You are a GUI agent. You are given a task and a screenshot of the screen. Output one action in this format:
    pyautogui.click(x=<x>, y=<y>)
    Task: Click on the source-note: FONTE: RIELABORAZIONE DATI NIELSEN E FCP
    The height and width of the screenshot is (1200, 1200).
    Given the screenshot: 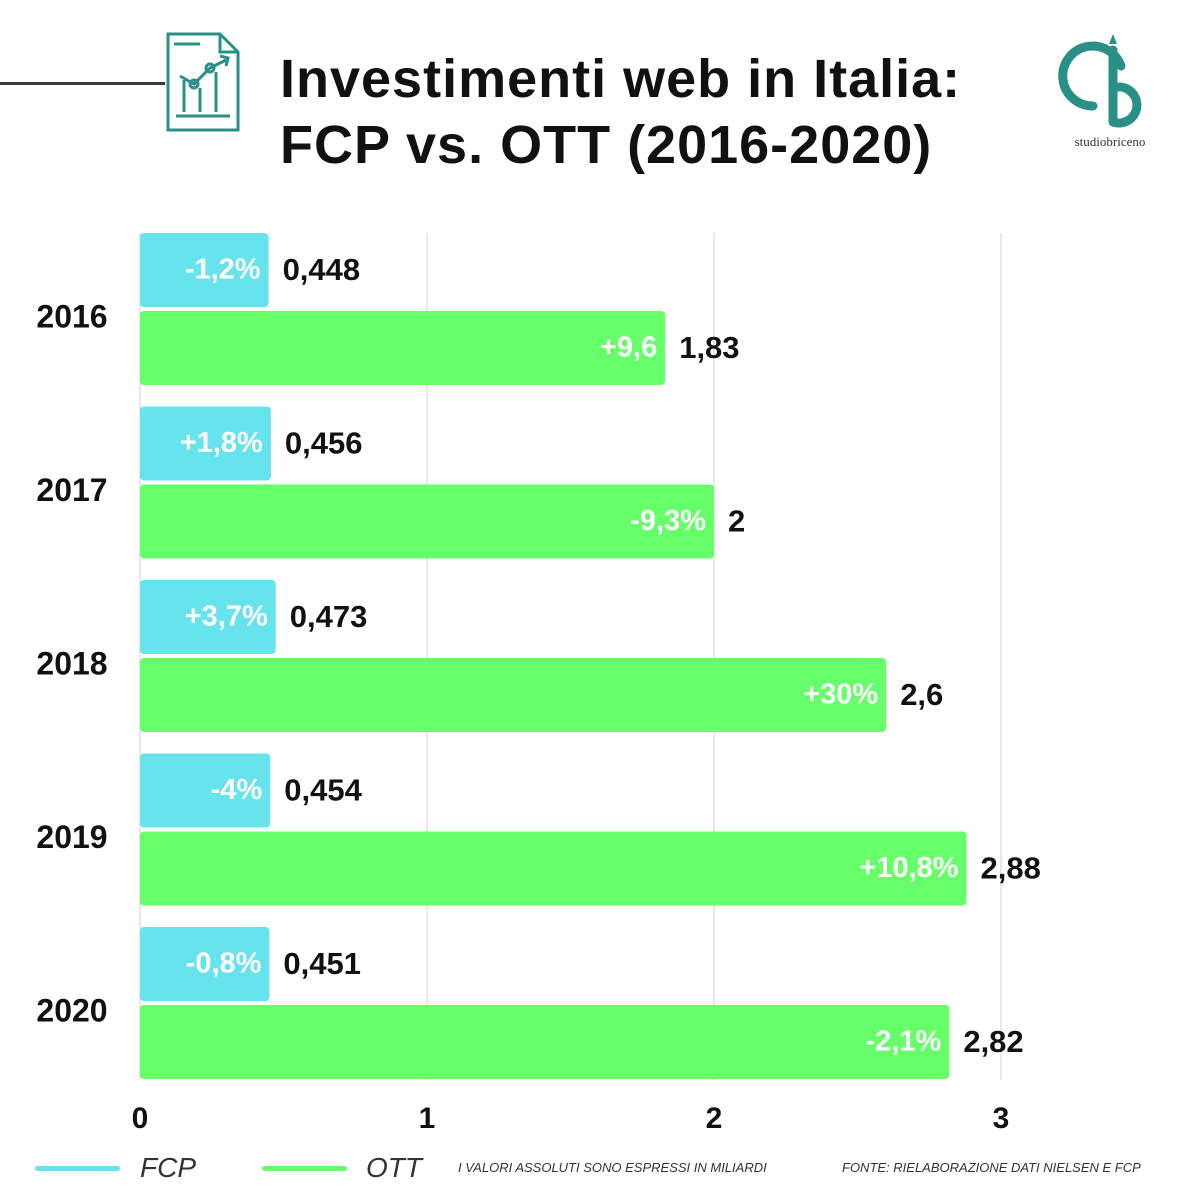 What is the action you would take?
    pyautogui.click(x=991, y=1167)
    